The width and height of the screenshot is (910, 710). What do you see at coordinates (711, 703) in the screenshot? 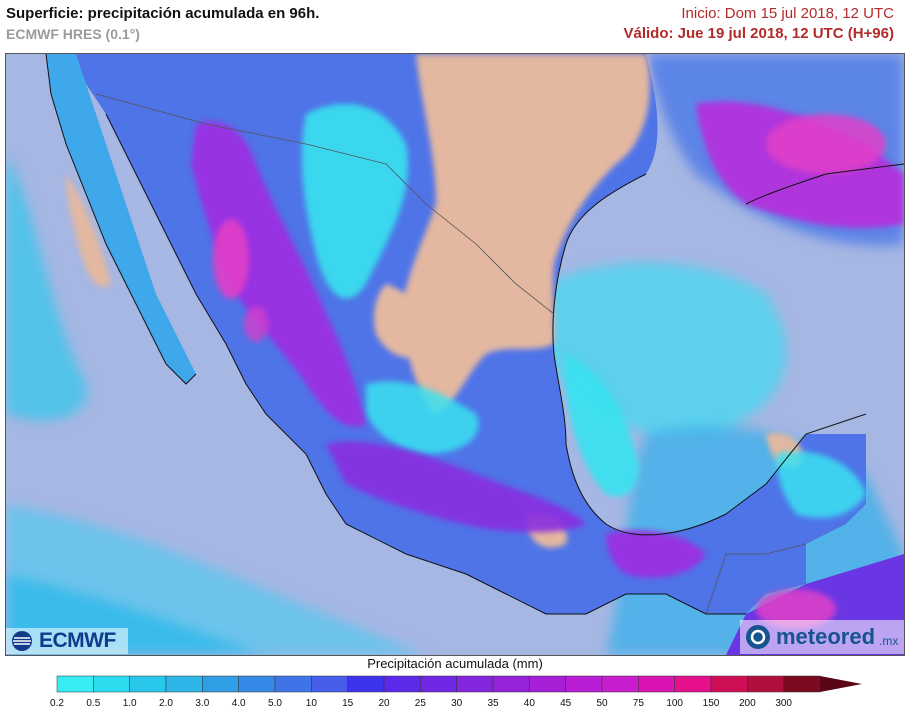
I see `scale-tick-label: 150` at bounding box center [711, 703].